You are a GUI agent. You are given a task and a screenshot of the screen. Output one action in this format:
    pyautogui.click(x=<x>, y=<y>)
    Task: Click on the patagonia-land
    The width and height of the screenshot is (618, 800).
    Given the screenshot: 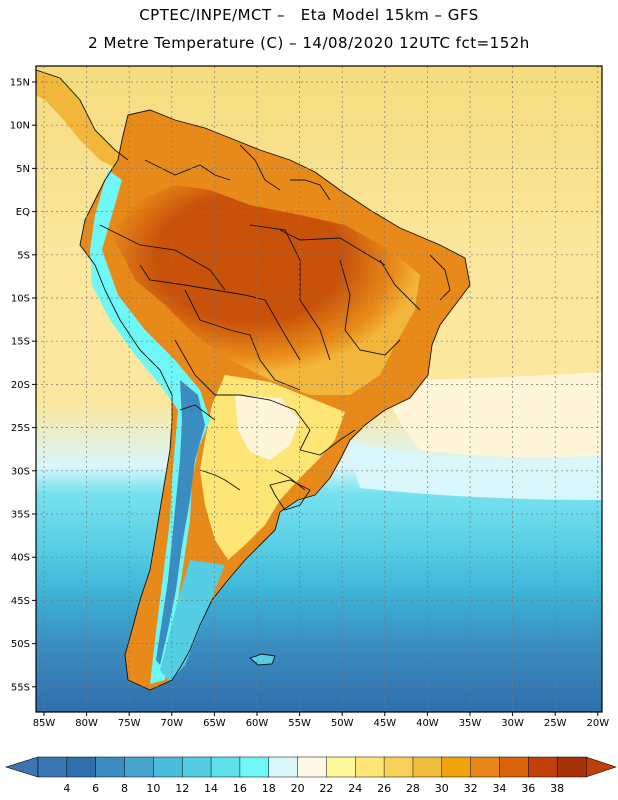 What is the action you would take?
    pyautogui.click(x=192, y=621)
    